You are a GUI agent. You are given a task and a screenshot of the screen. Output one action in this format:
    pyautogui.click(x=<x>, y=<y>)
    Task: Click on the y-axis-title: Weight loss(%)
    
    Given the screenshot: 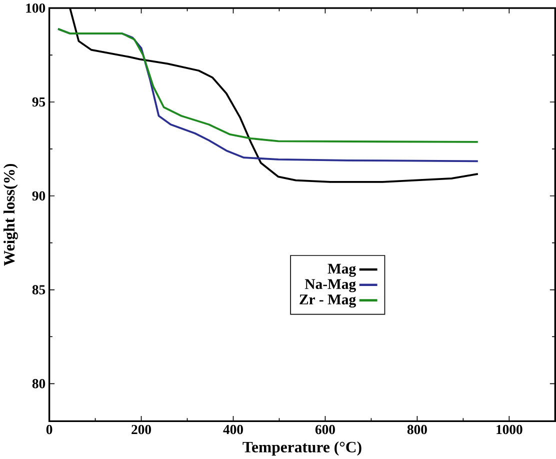 What is the action you would take?
    pyautogui.click(x=11, y=215)
    